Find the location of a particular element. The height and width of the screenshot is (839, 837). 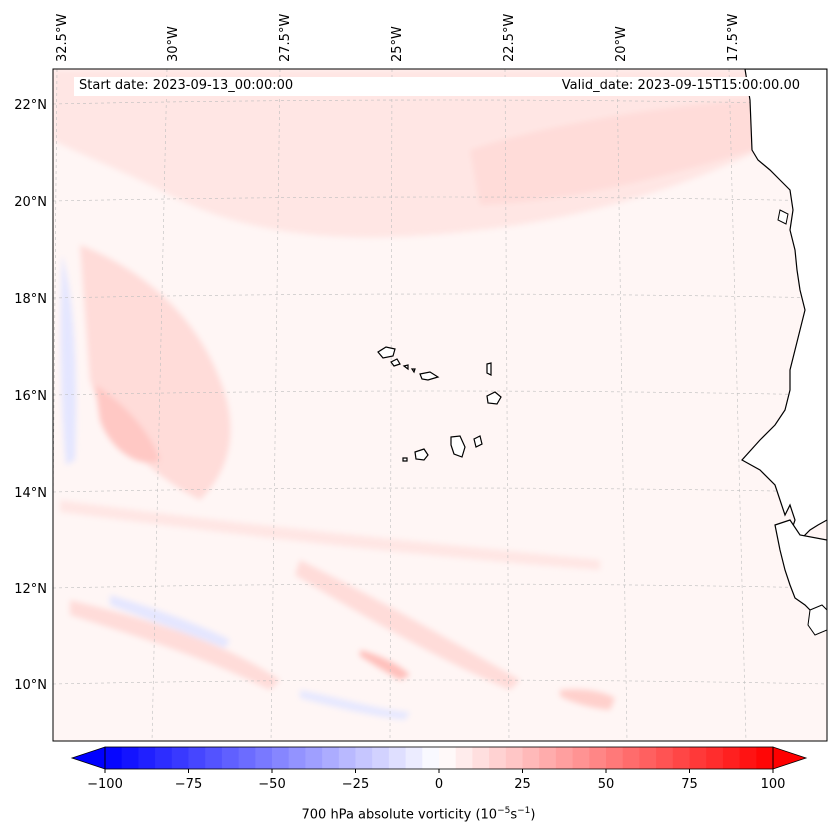

lat-label: 22°N is located at coordinates (30, 105).